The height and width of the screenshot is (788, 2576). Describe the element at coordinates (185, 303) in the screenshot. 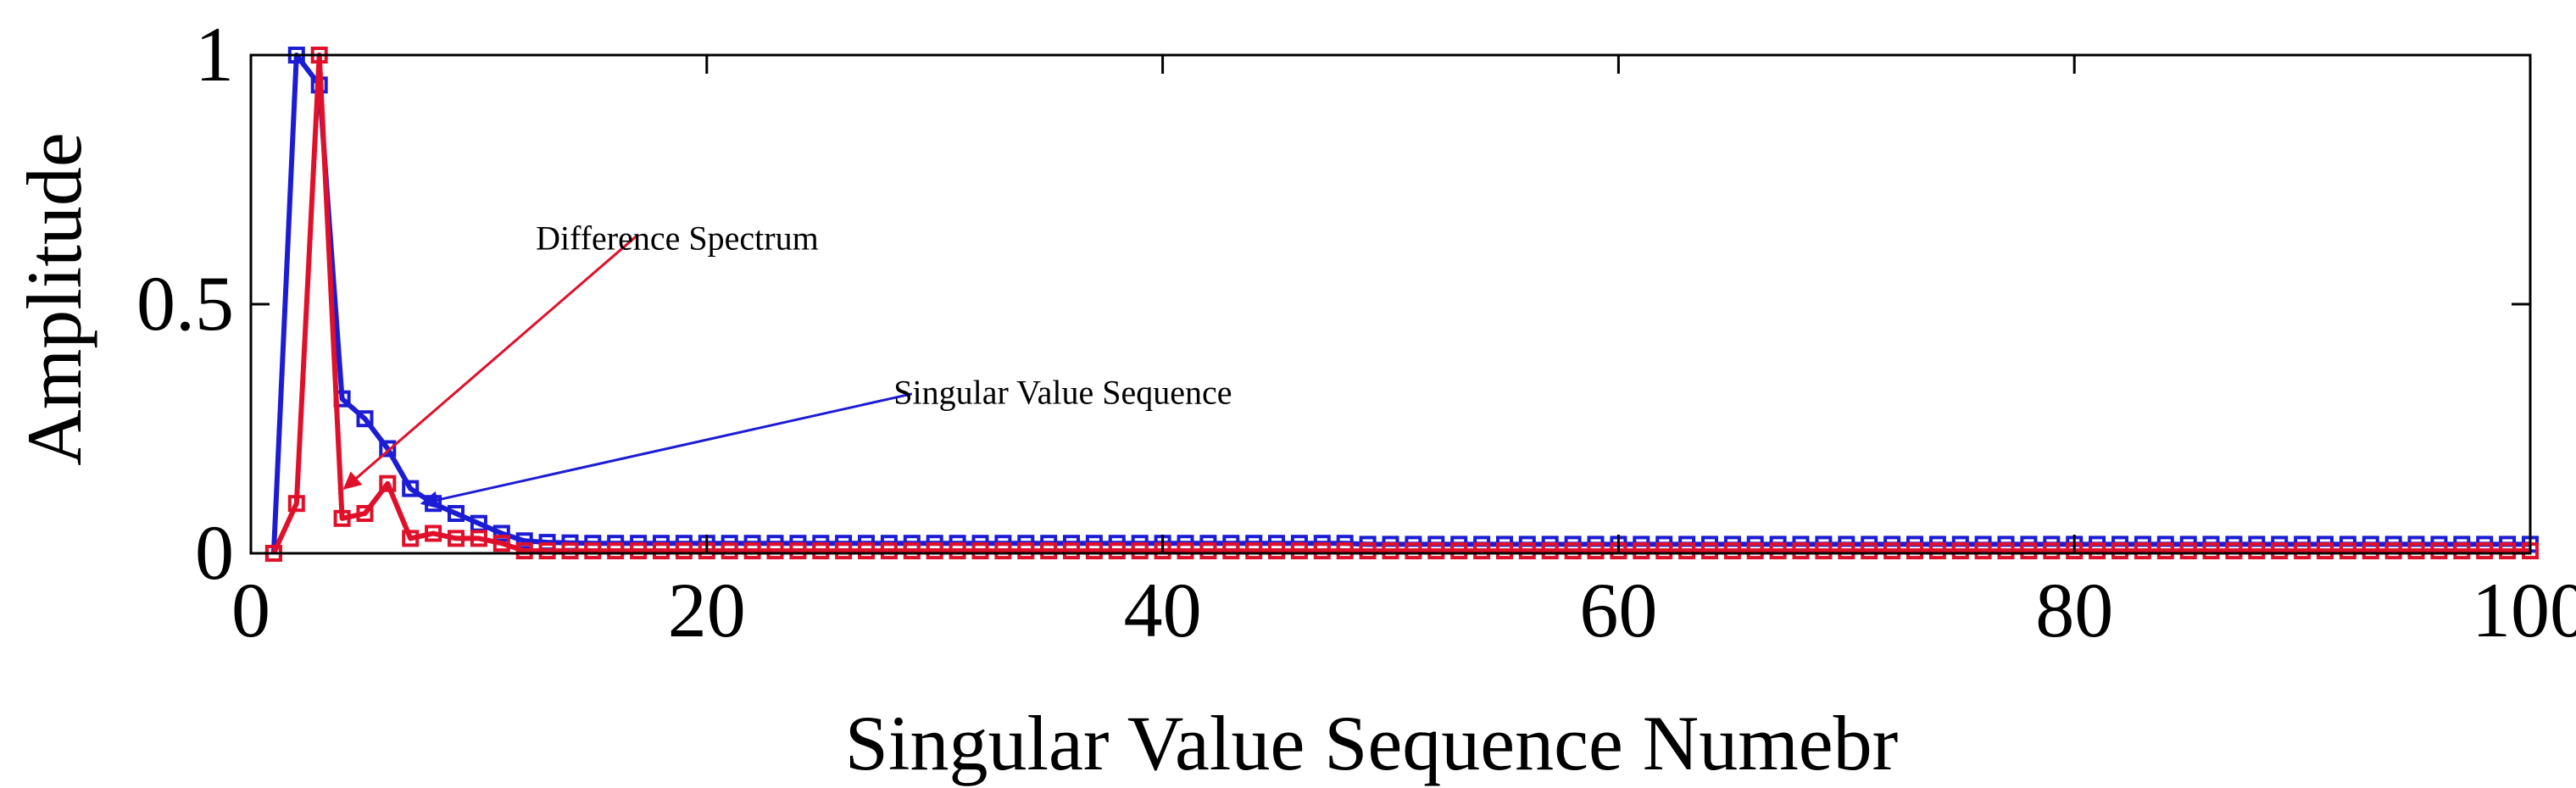

I see `y-tick-label: 0.5` at that location.